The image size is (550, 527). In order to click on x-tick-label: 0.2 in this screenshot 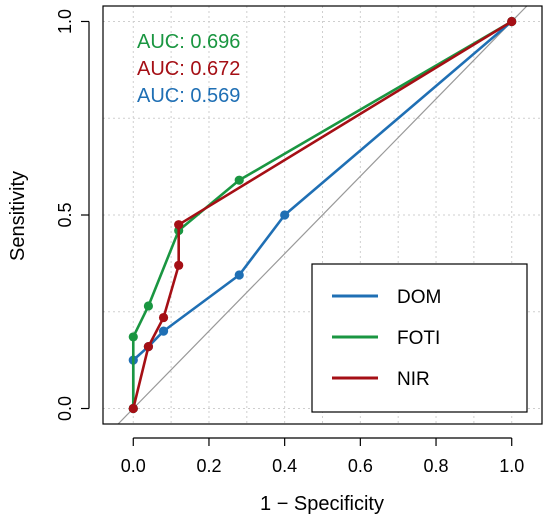, I will do `click(208, 466)`.